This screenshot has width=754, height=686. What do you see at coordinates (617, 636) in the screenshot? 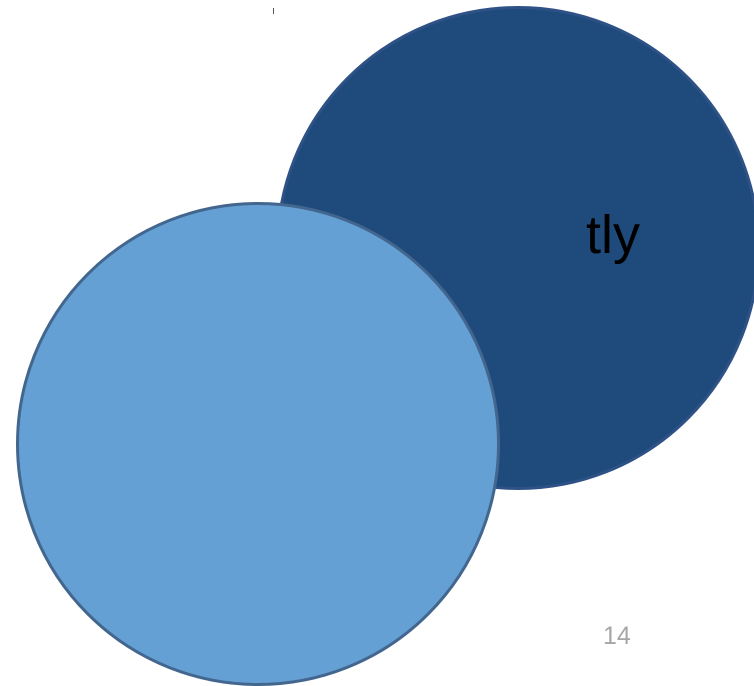
I see `page-number: 14` at bounding box center [617, 636].